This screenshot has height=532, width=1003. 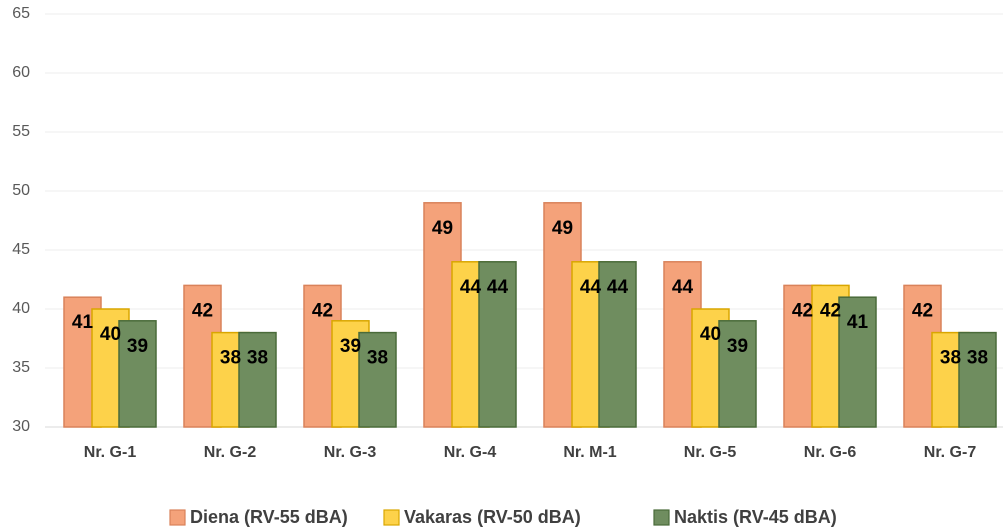 What do you see at coordinates (269, 517) in the screenshot?
I see `legend-label: Diena (RV-55 dBA)` at bounding box center [269, 517].